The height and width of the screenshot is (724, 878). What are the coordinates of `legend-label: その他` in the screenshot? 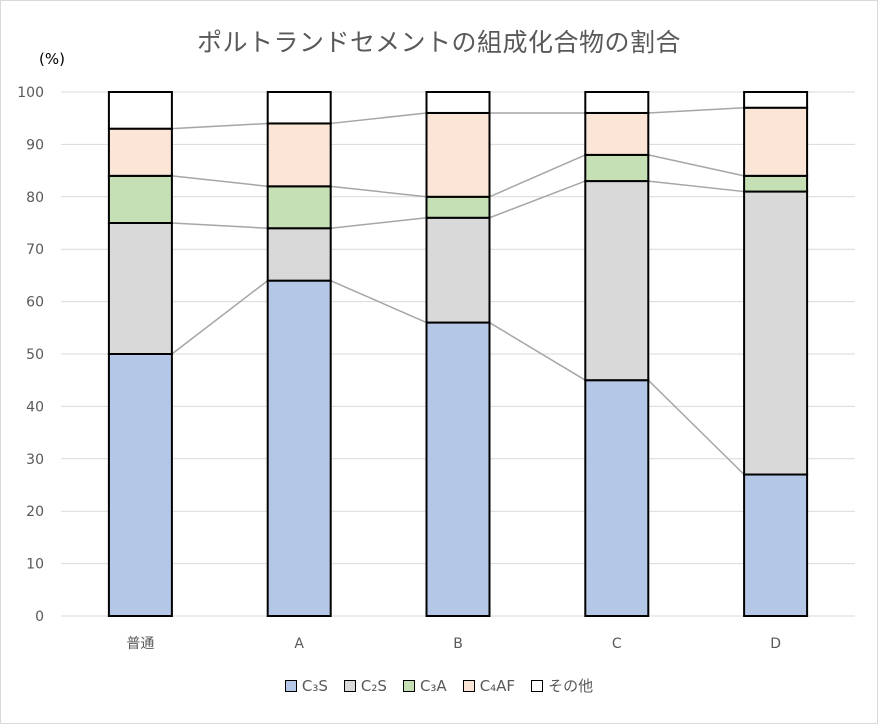 It's located at (571, 686).